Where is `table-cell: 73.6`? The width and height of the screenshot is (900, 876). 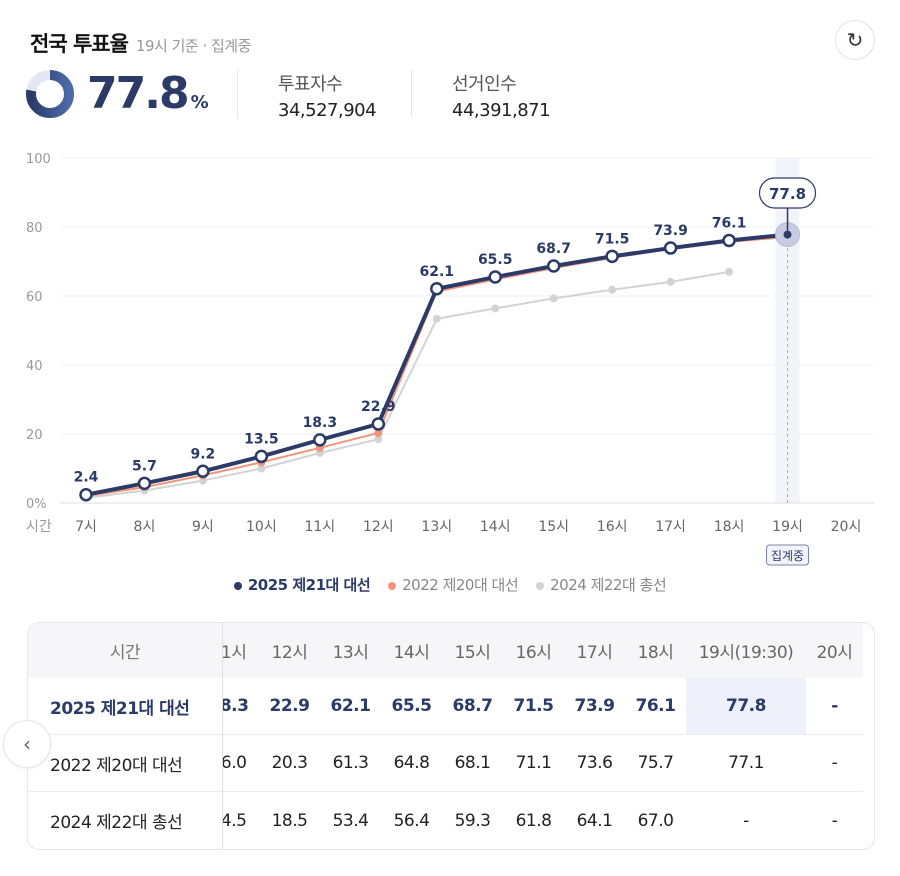 table-cell: 73.6 is located at coordinates (594, 763).